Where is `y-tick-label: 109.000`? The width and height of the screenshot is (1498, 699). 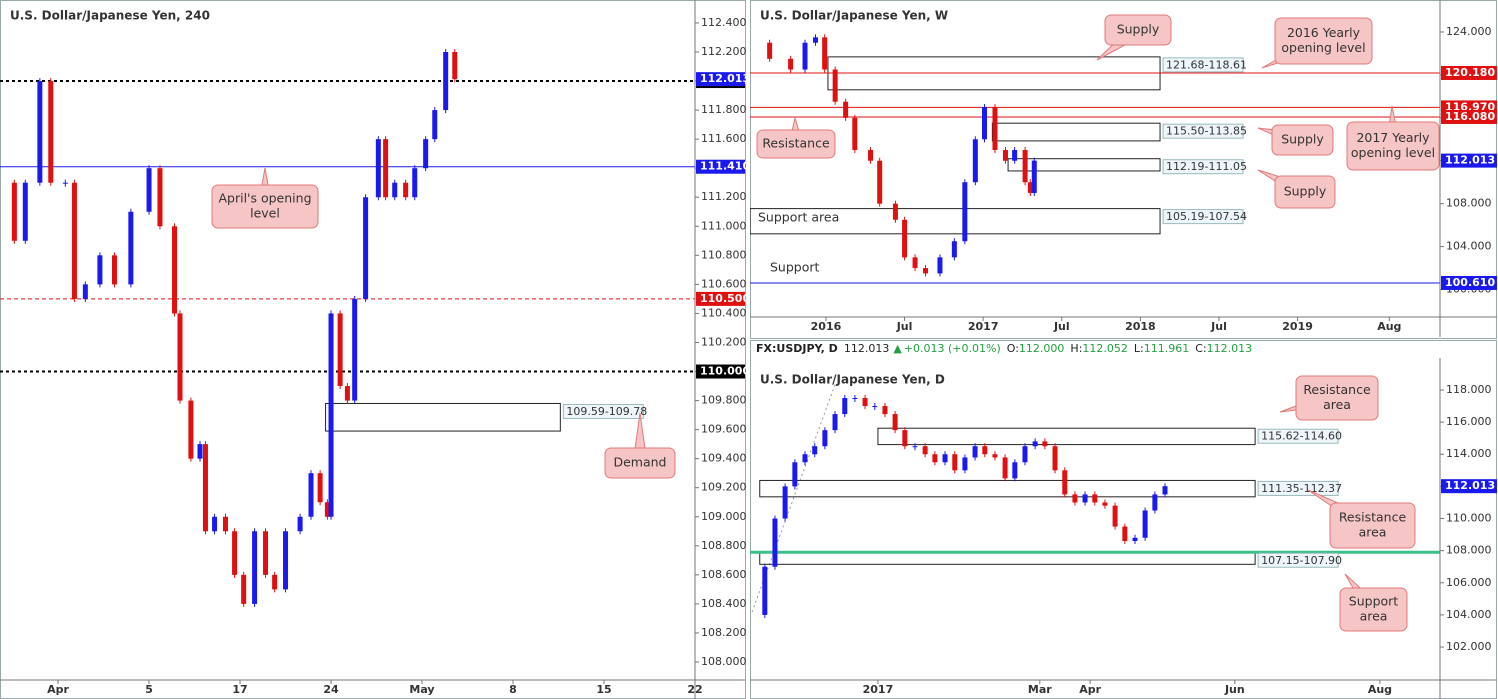 y-tick-label: 109.000 is located at coordinates (724, 516).